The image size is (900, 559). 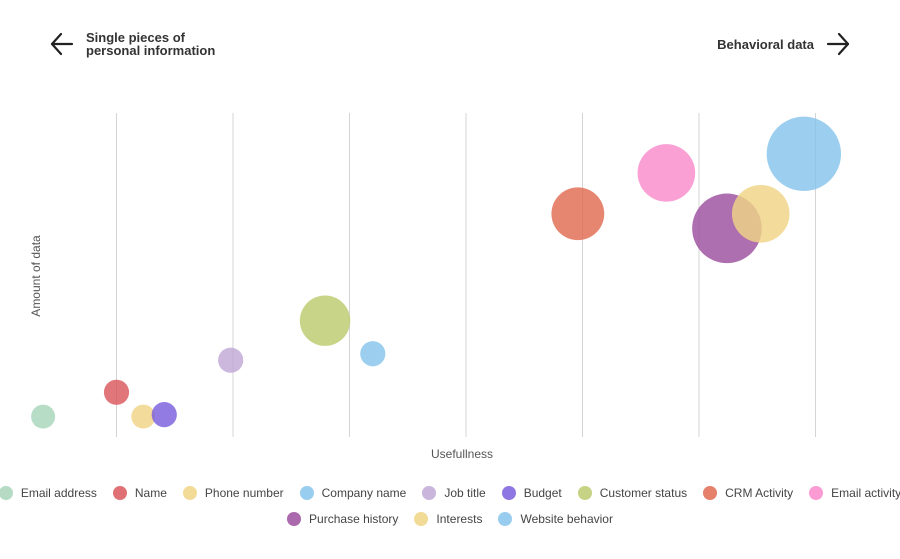 What do you see at coordinates (244, 493) in the screenshot?
I see `legend-label: Phone number` at bounding box center [244, 493].